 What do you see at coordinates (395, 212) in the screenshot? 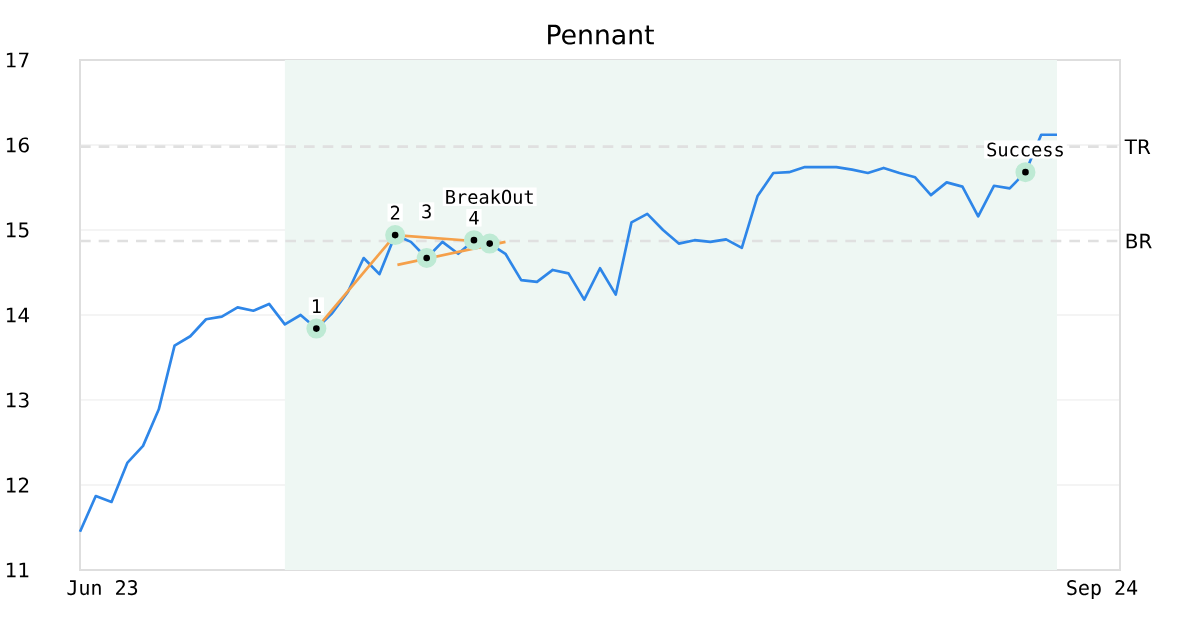
I see `annotation: 2` at bounding box center [395, 212].